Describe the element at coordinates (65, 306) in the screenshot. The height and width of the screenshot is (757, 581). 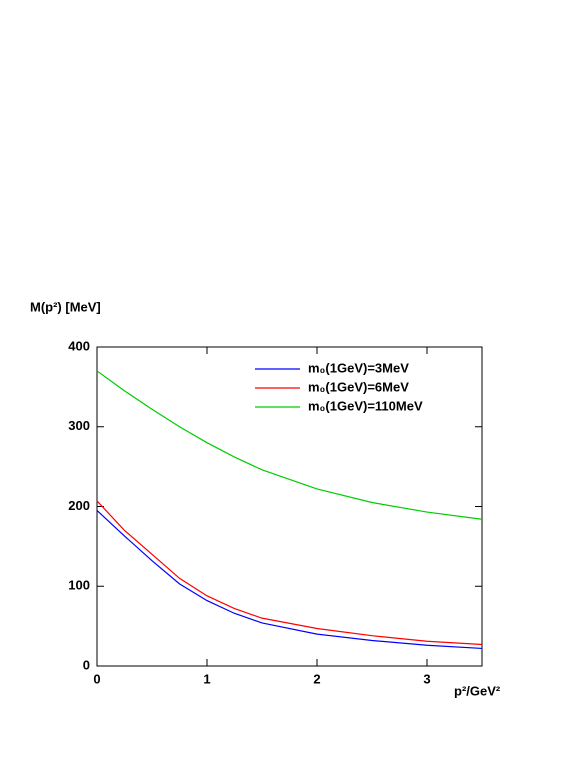
I see `y-axis-label: M(p²) [MeV]` at that location.